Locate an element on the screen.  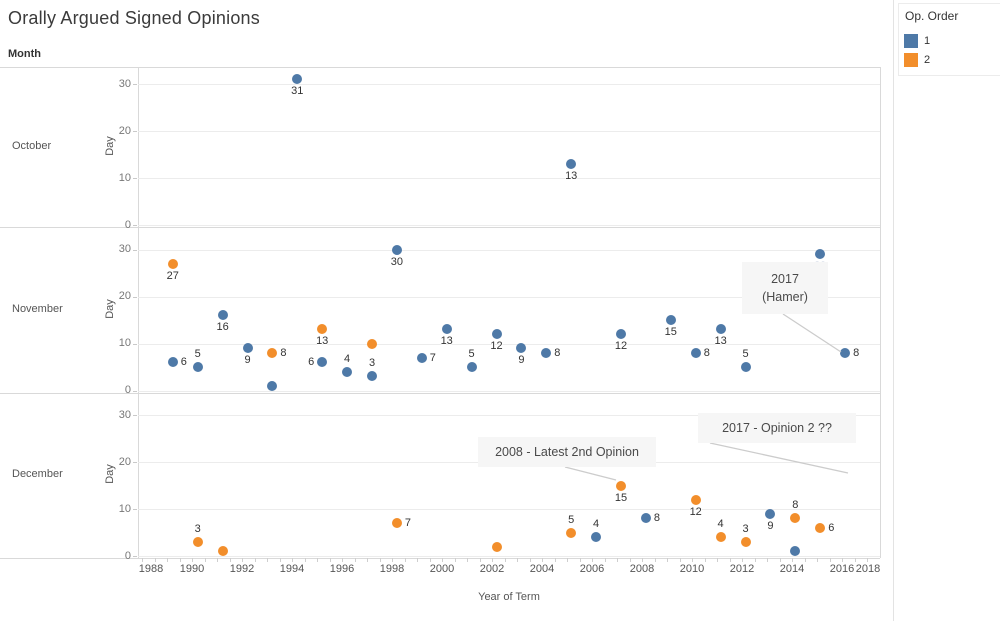
mark-label: 8 is located at coordinates (795, 505).